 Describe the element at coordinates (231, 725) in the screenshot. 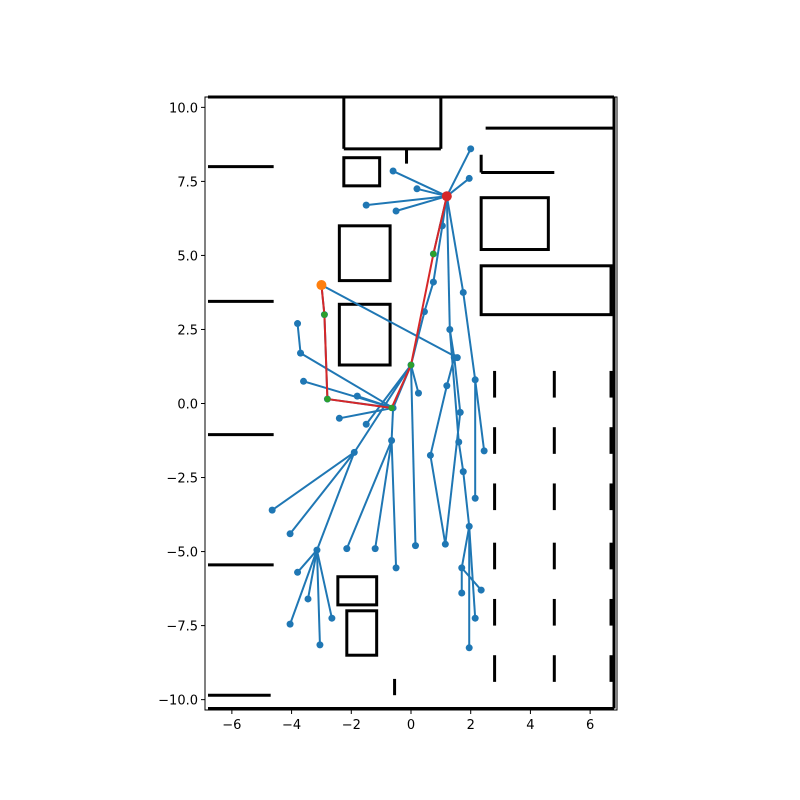

I see `x-tick-label: −6` at that location.